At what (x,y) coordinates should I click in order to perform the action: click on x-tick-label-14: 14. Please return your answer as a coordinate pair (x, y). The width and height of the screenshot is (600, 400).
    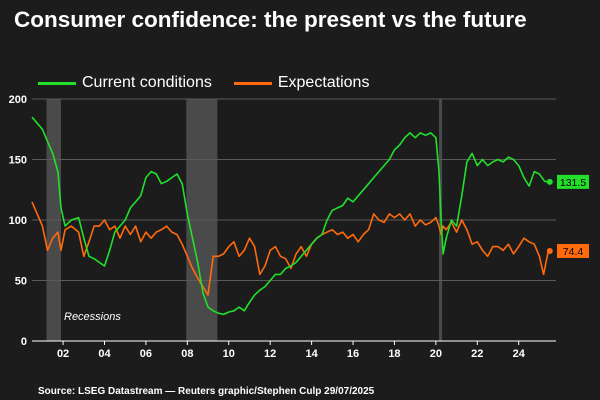
    Looking at the image, I should click on (311, 354).